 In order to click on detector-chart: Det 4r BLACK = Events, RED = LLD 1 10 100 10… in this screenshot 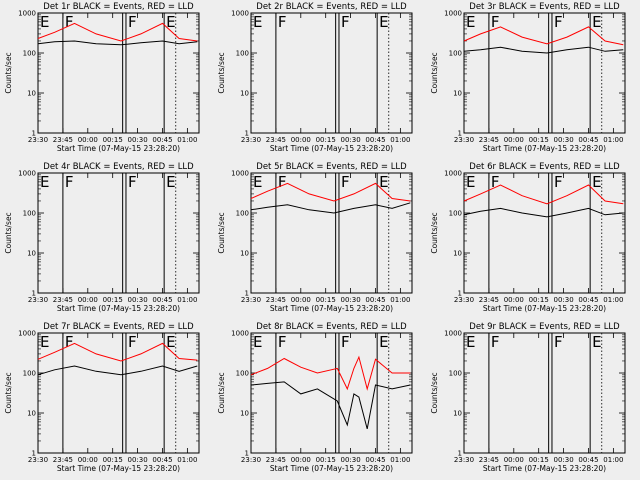, I will do `click(102, 237)`.